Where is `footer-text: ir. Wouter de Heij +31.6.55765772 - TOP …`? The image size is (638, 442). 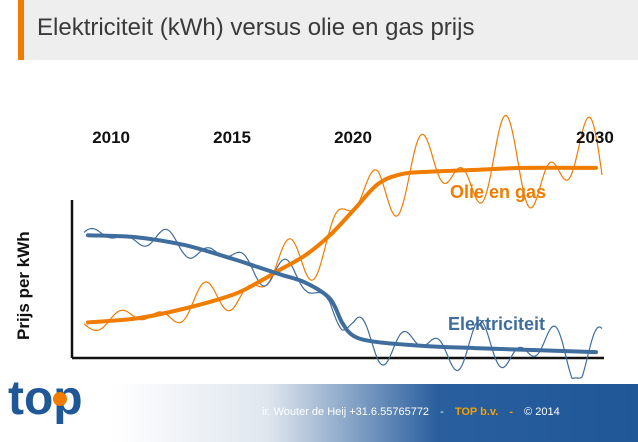
footer-text: ir. Wouter de Heij +31.6.55765772 - TOP … is located at coordinates (411, 412).